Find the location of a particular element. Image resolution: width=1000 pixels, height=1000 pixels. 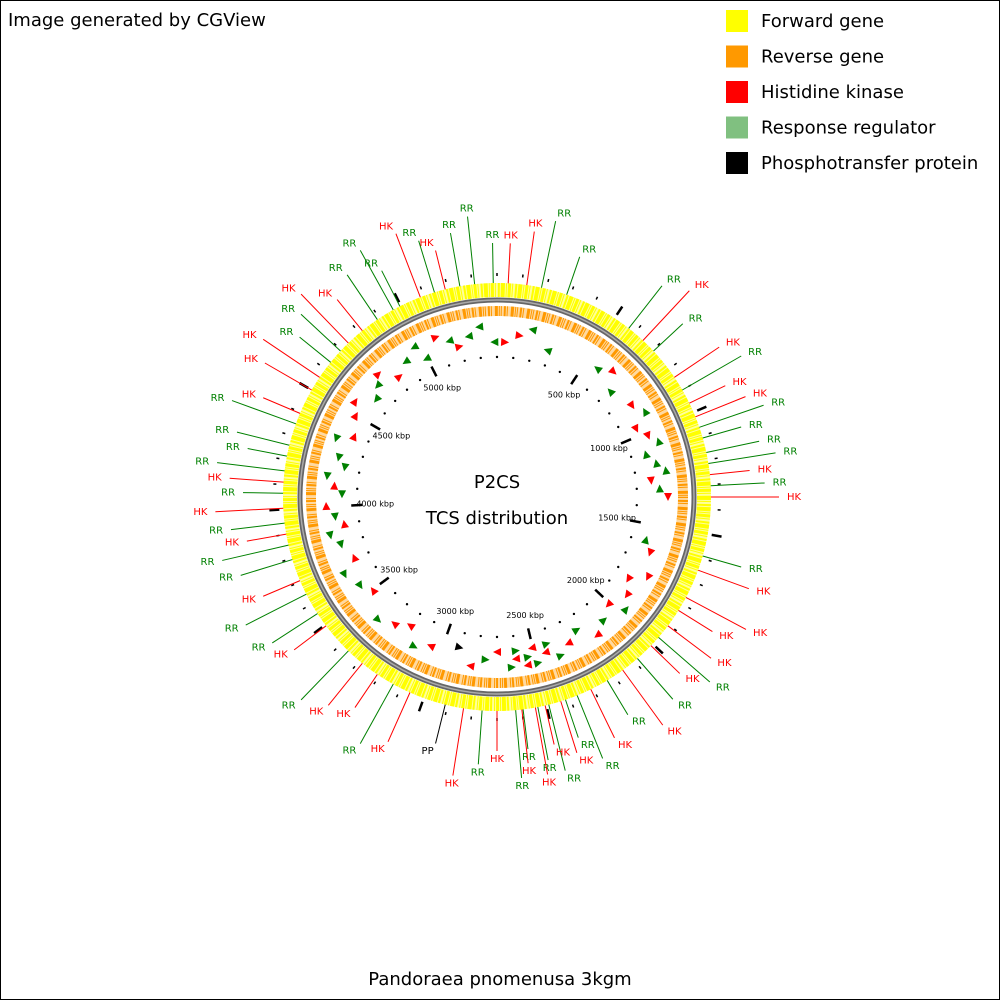

legend-swatch is located at coordinates (737, 127).